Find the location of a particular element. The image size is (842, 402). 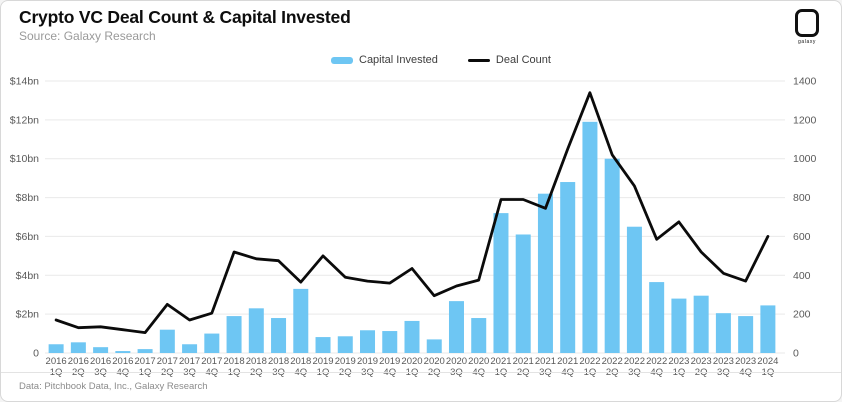

right-axis-tick: 0 is located at coordinates (796, 354).